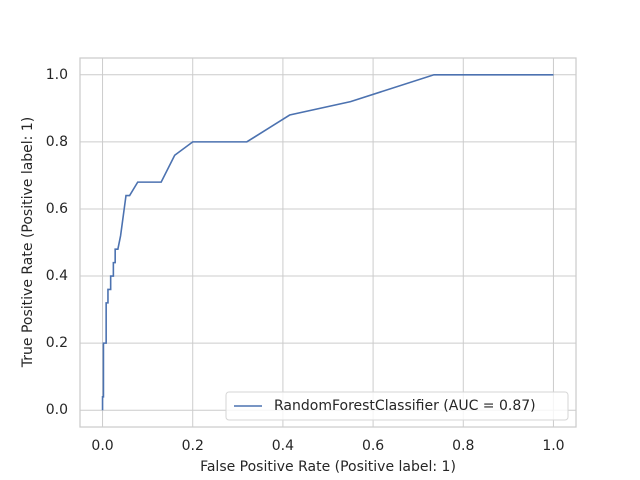  What do you see at coordinates (57, 142) in the screenshot?
I see `y-tick-label: 0.8` at bounding box center [57, 142].